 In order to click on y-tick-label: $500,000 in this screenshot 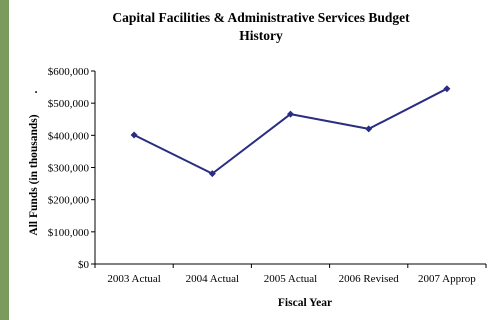, I will do `click(69, 104)`.